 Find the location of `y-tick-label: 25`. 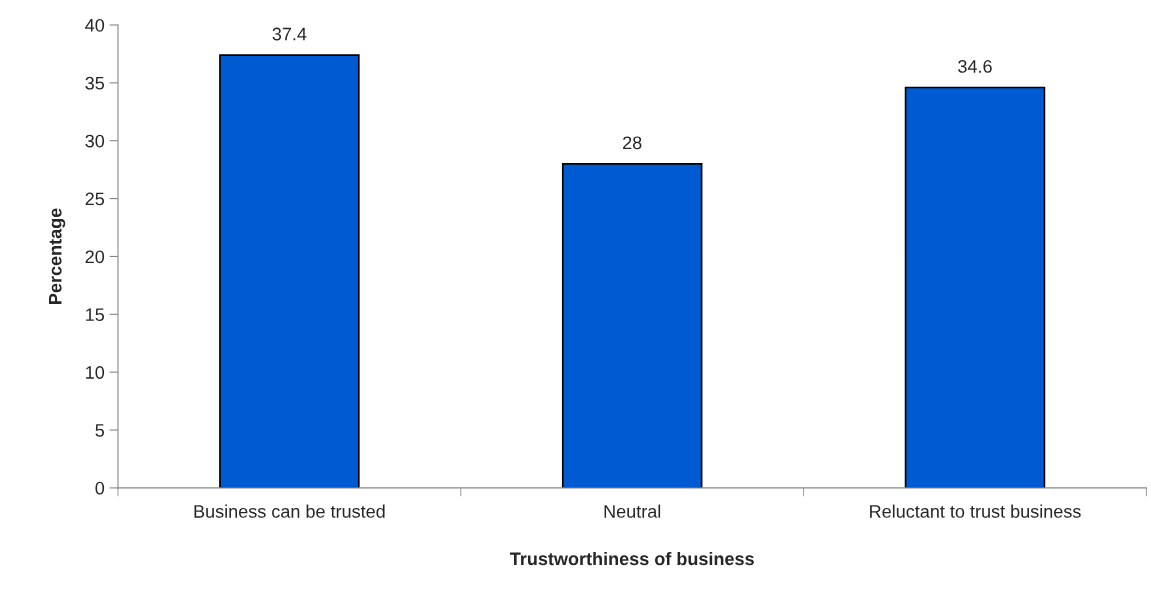

y-tick-label: 25 is located at coordinates (95, 199).